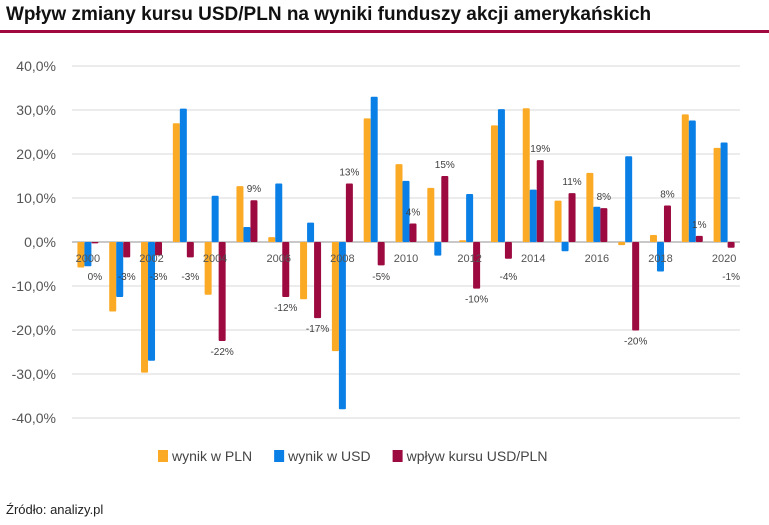 Image resolution: width=769 pixels, height=525 pixels. I want to click on bar-wynik-w-pln-2002, so click(145, 307).